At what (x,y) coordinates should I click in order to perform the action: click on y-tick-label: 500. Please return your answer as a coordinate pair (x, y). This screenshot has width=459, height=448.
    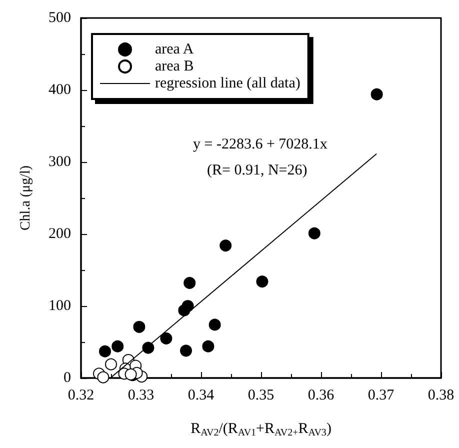
    Looking at the image, I should click on (59, 18).